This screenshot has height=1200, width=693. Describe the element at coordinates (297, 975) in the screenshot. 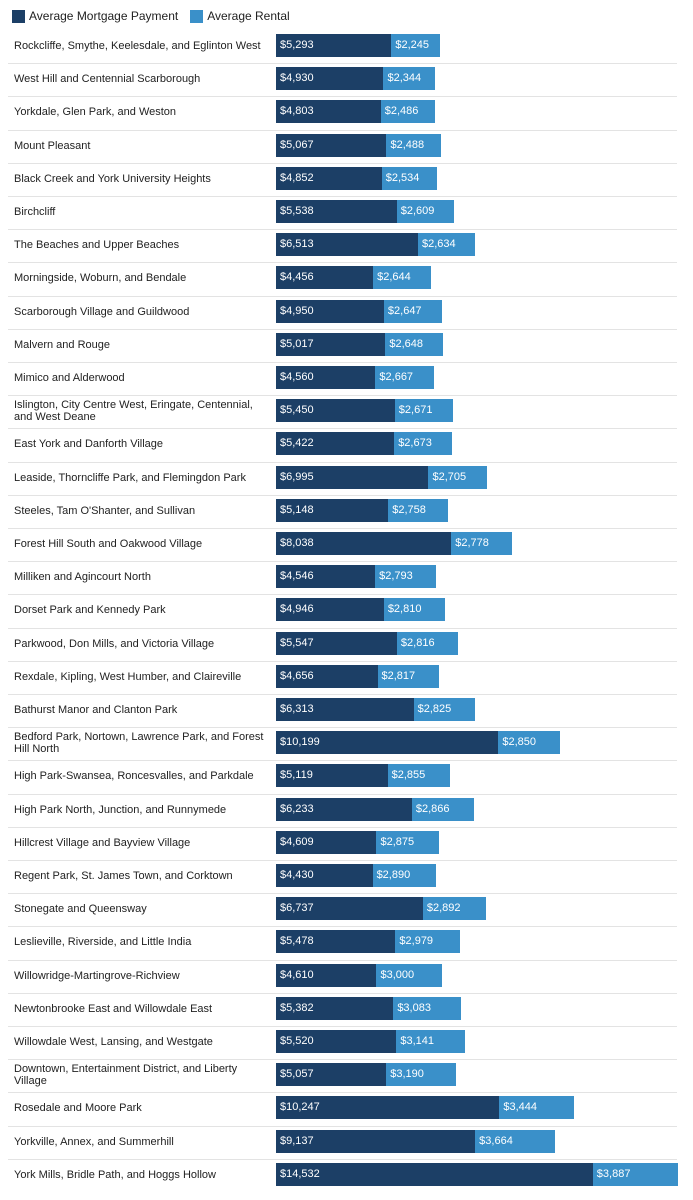

I see `data-label-mortgage: $4,610` at that location.